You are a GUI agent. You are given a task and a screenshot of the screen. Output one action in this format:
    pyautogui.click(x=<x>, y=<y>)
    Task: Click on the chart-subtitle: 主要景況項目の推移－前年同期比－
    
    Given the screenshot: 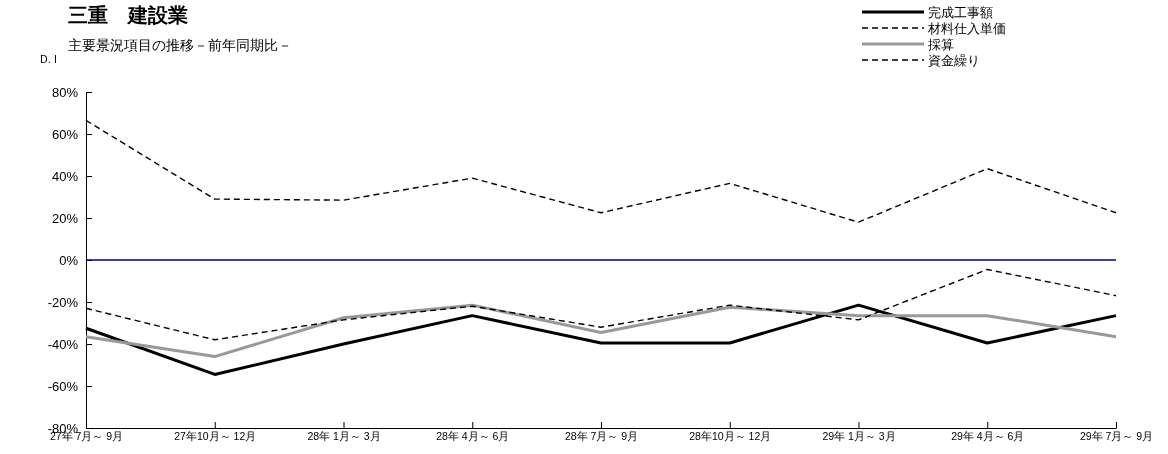 What is the action you would take?
    pyautogui.click(x=180, y=45)
    